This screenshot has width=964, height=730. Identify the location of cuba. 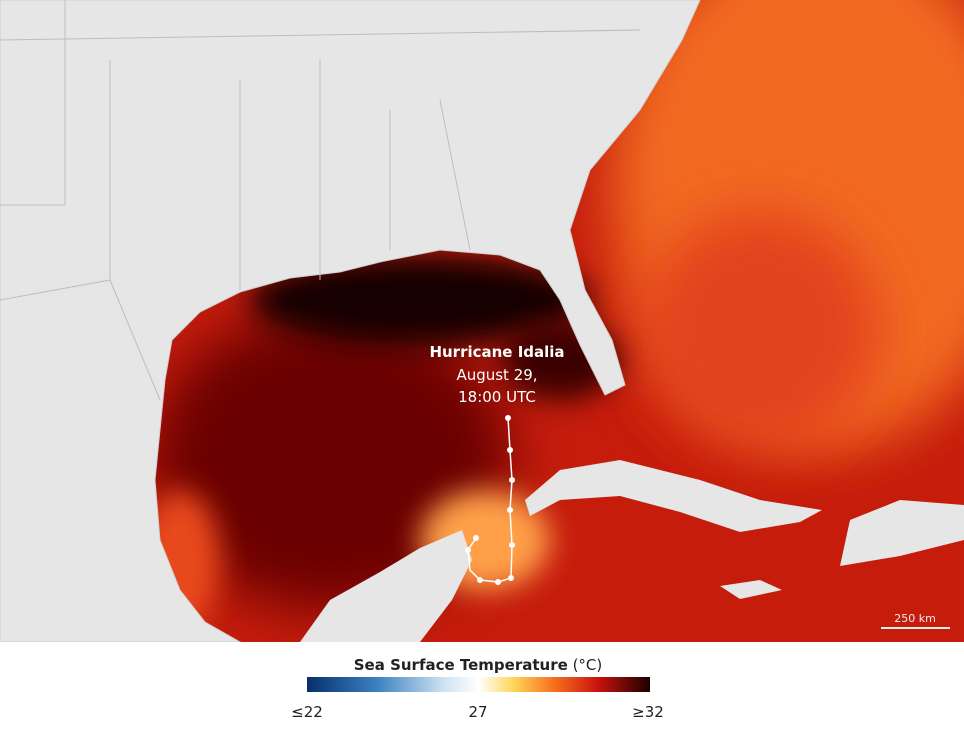
(673, 496).